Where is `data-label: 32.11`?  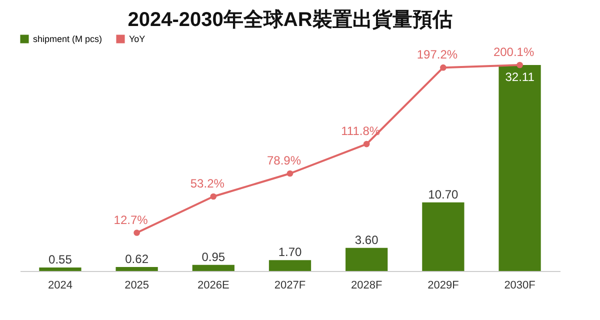
data-label: 32.11 is located at coordinates (520, 77).